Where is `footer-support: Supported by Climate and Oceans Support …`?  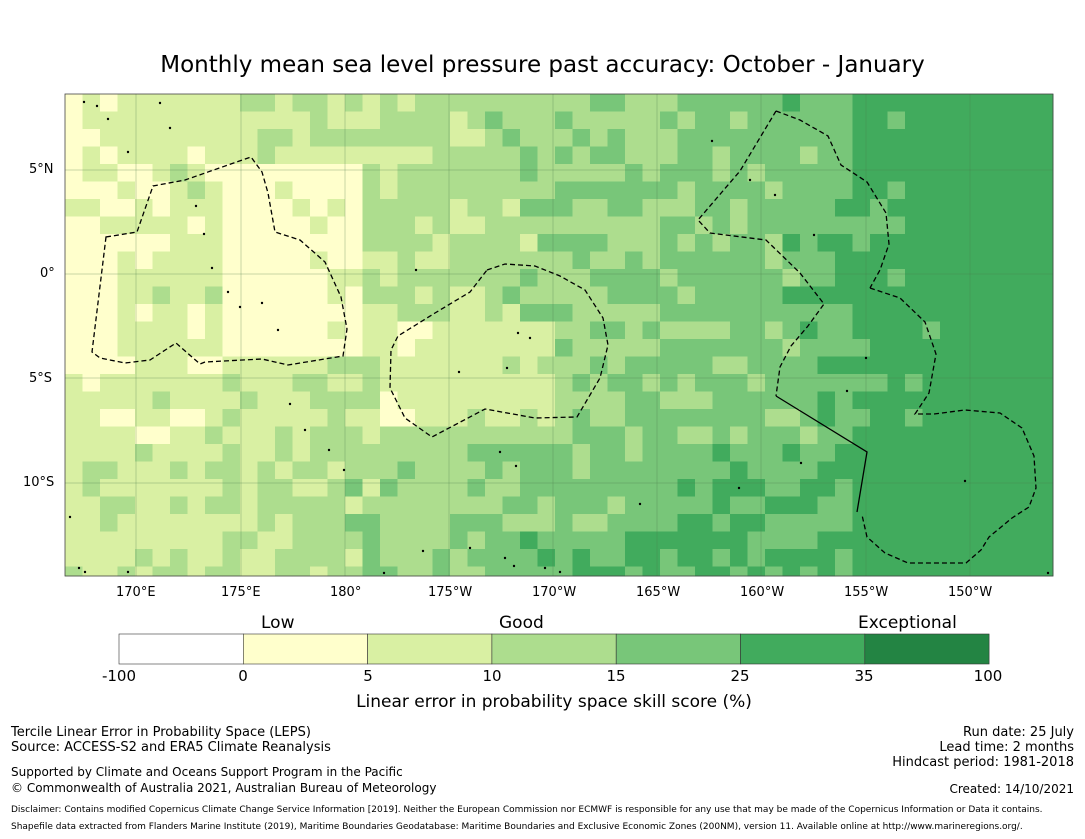
footer-support: Supported by Climate and Oceans Support … is located at coordinates (207, 772).